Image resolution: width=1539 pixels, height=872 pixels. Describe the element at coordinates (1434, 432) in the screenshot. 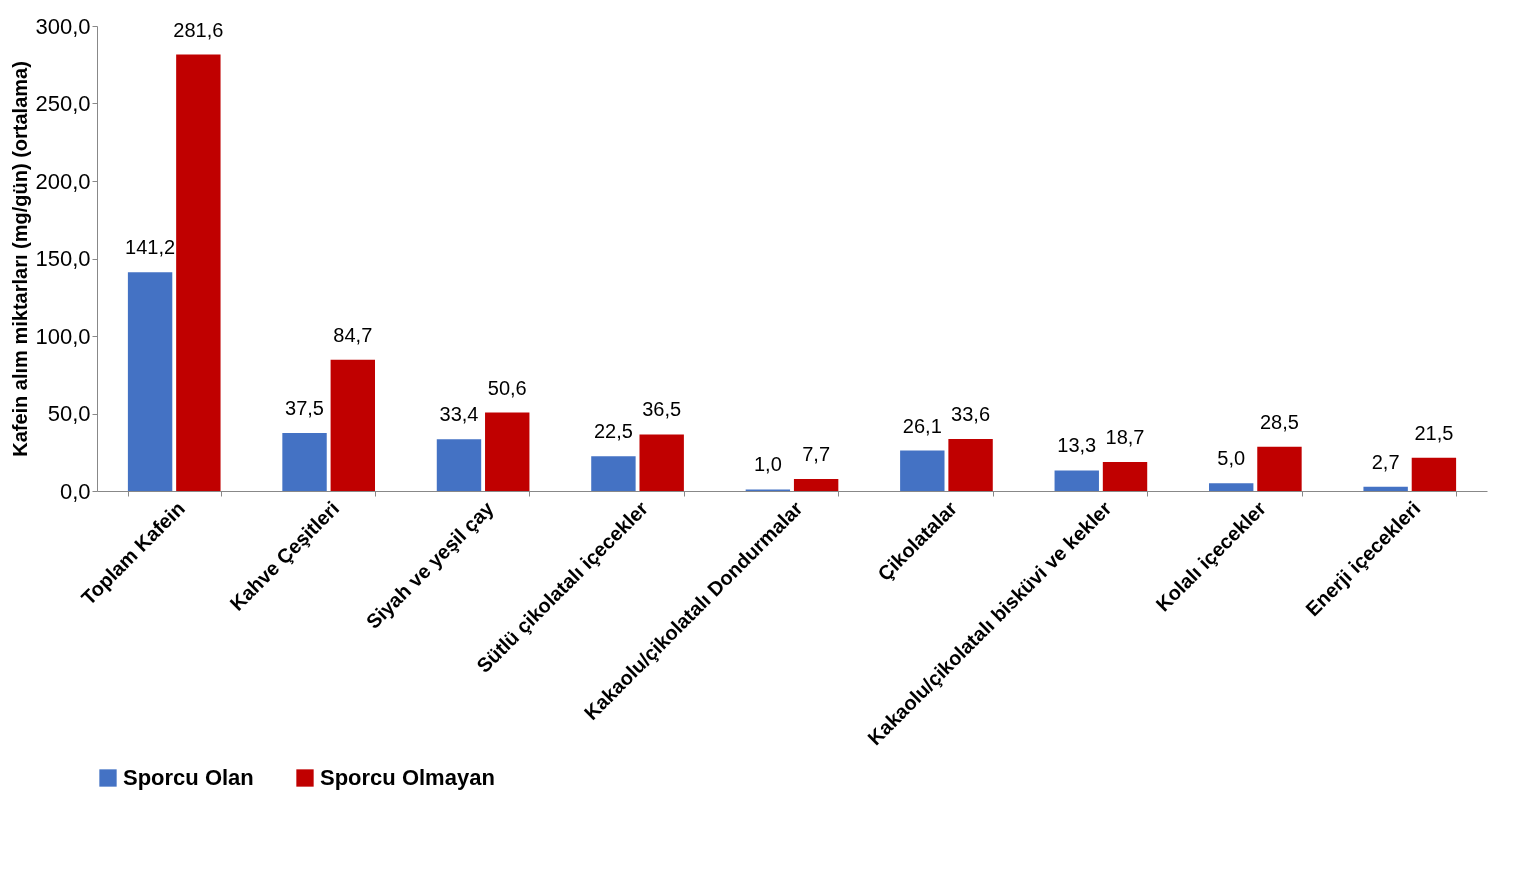

I see `data-label: 21,5` at that location.